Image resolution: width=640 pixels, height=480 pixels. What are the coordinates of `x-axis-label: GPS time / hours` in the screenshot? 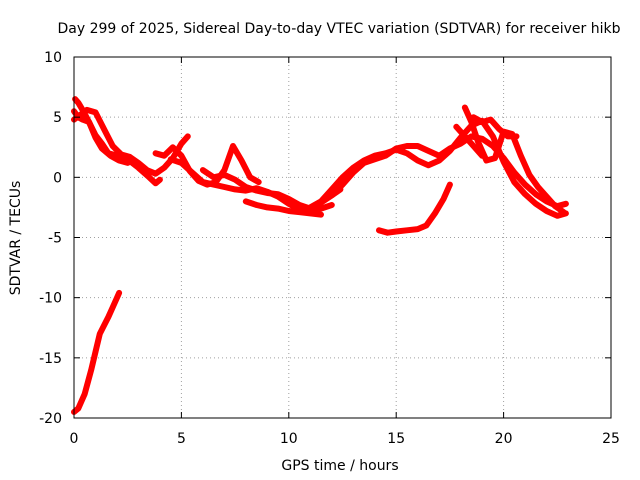 It's located at (339, 466).